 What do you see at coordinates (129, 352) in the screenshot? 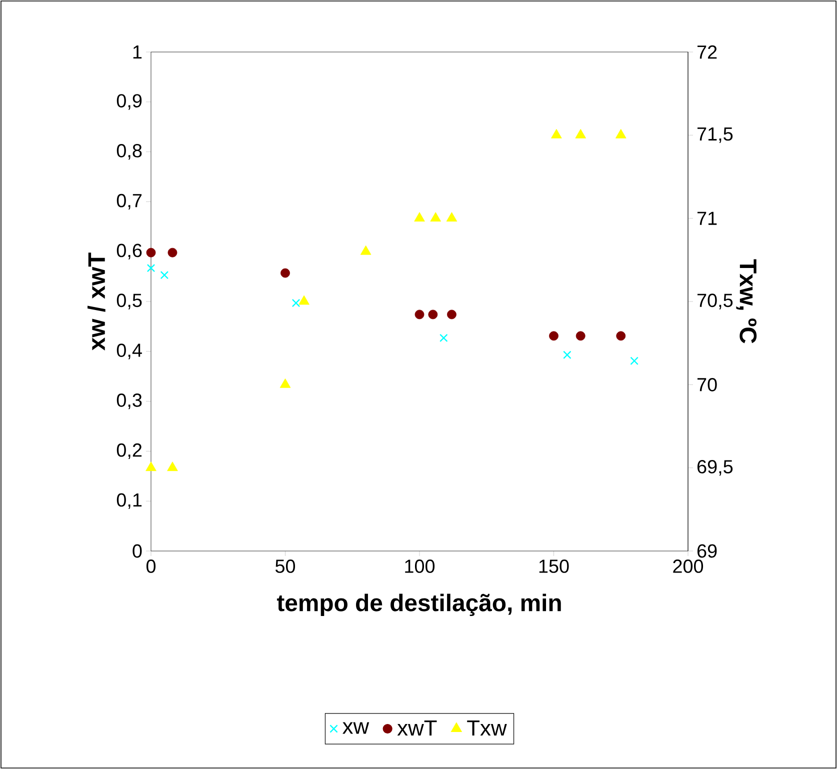
I see `y-tick-label: 0,4` at bounding box center [129, 352].